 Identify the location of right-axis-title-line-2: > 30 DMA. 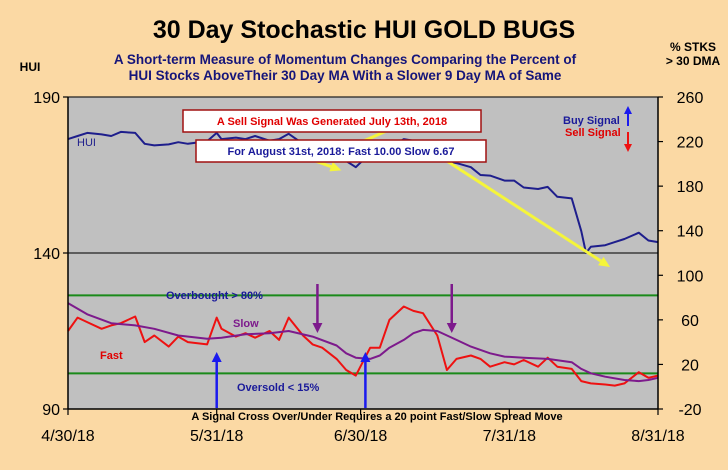
(693, 61).